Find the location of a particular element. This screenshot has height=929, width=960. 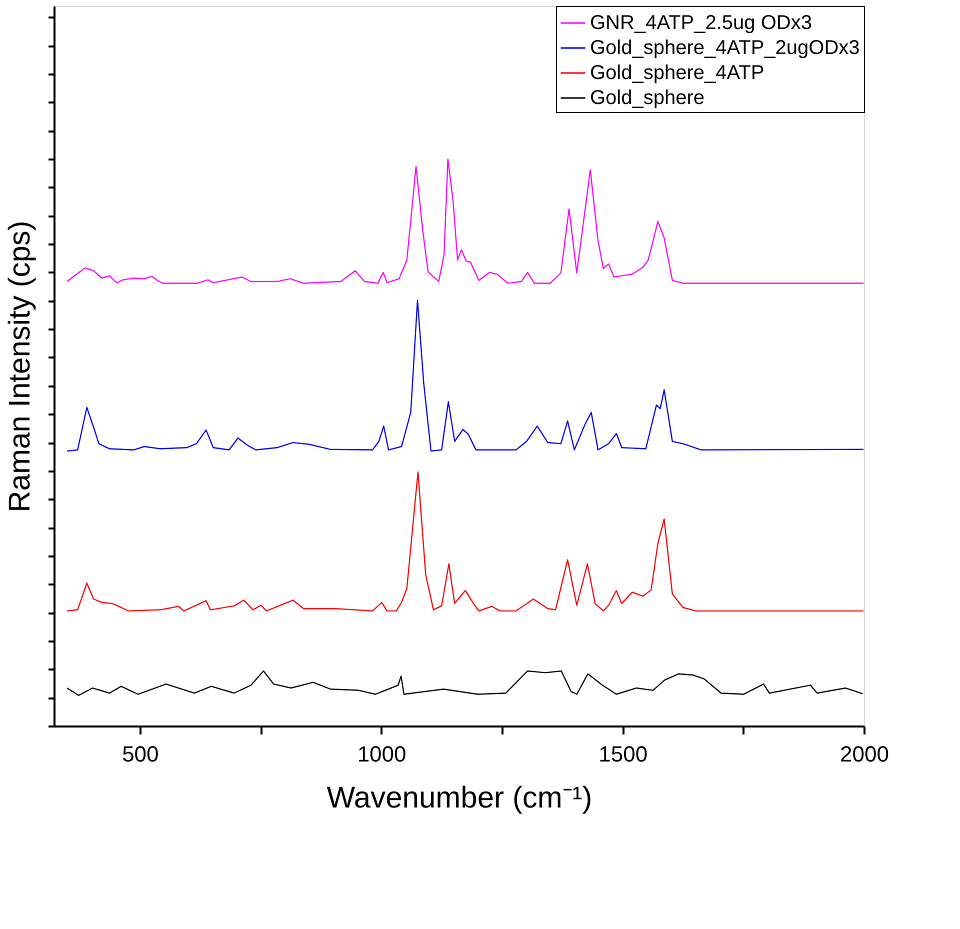

x-tick-label: 2000 is located at coordinates (864, 754).